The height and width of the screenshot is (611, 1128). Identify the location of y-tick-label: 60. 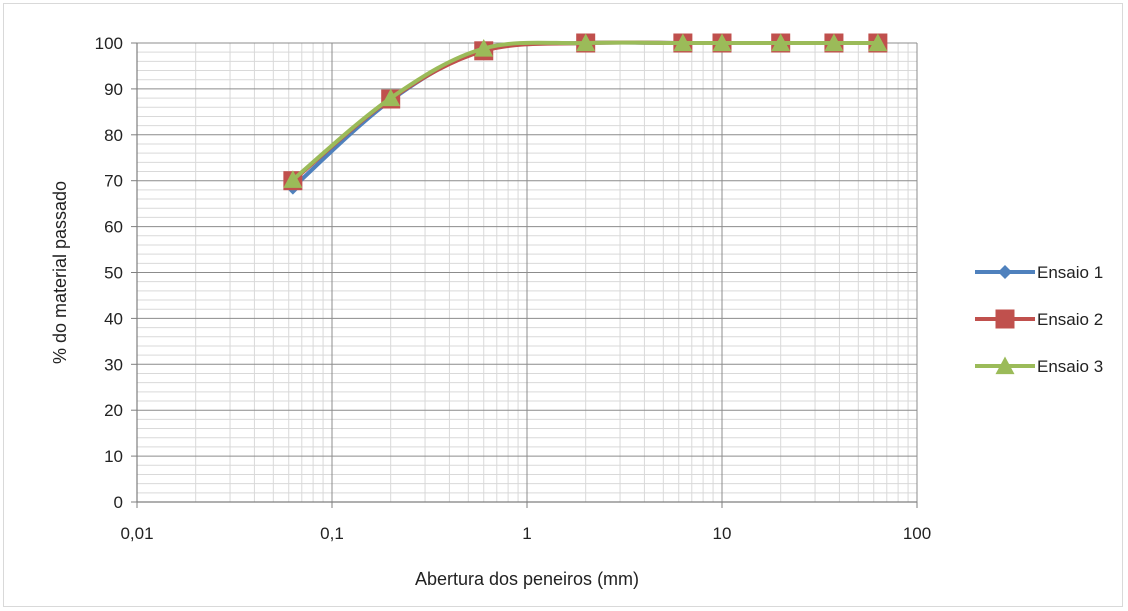
(113, 227).